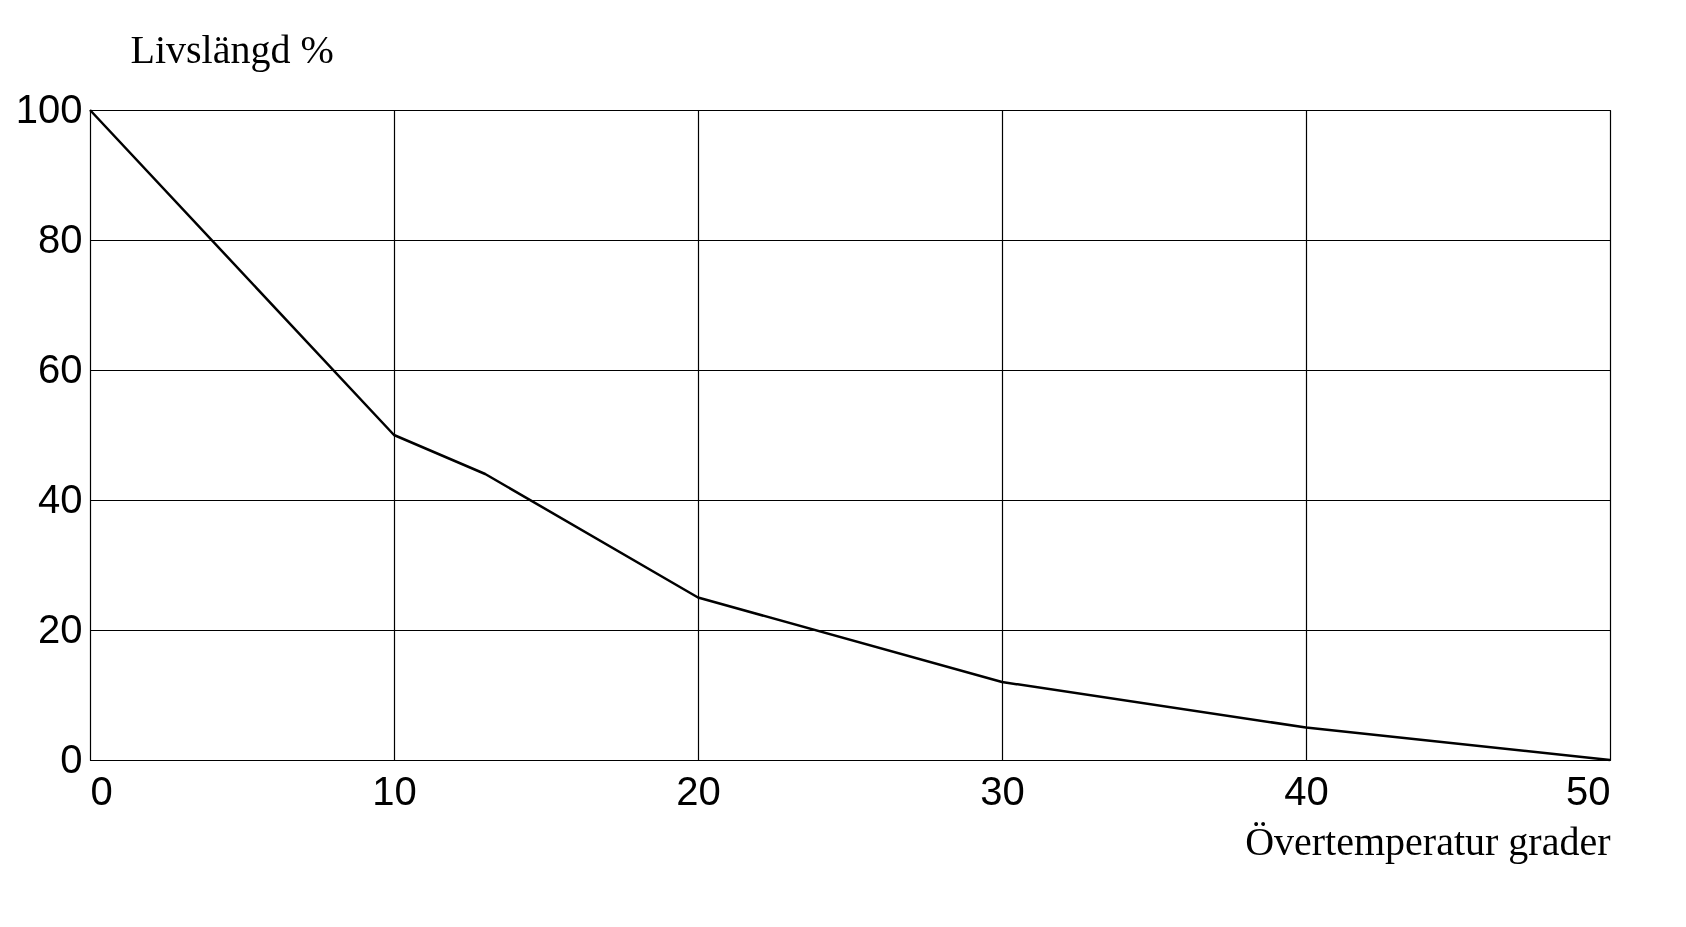 The image size is (1686, 927). Describe the element at coordinates (60, 368) in the screenshot. I see `y-tick-label: 60` at that location.